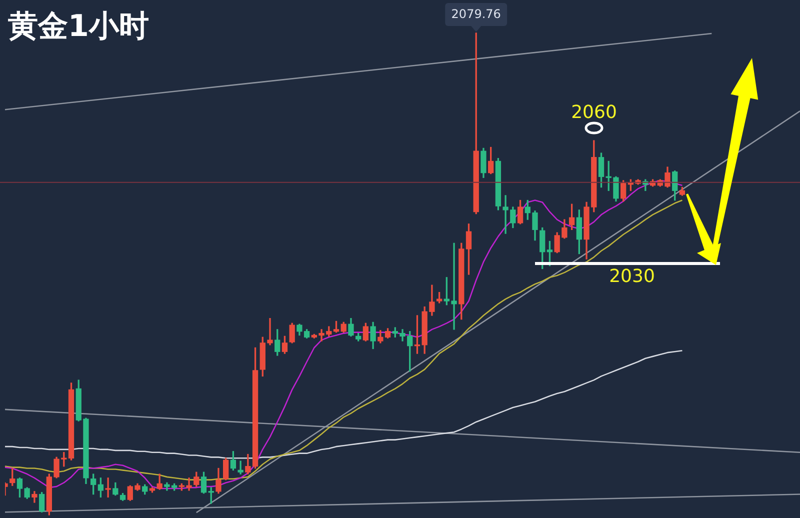  Describe the element at coordinates (632, 276) in the screenshot. I see `annotation: 2030` at that location.